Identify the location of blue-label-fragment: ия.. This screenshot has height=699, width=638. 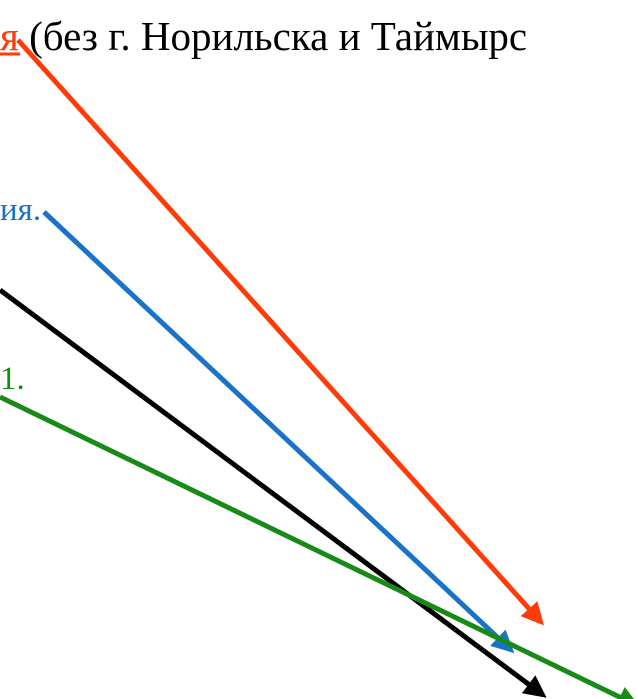
(20, 210).